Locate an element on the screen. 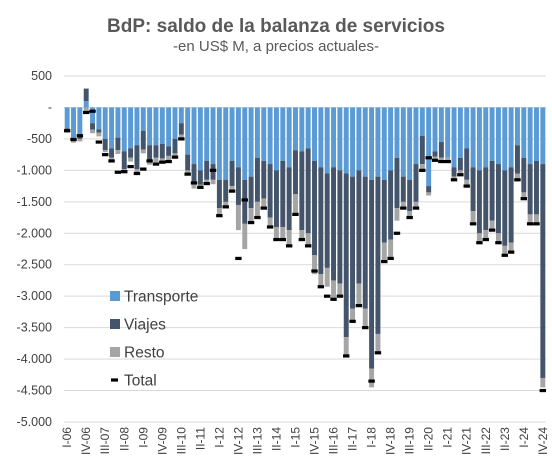  x-tick-label: IV-09 is located at coordinates (162, 441).